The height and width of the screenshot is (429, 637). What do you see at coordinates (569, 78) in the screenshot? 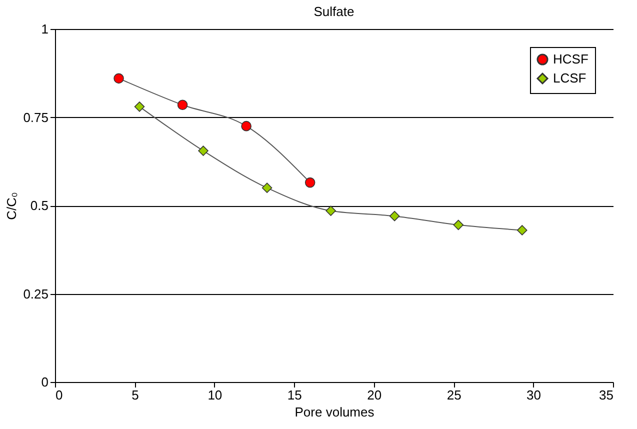
I see `legend-label: LCSF` at bounding box center [569, 78].